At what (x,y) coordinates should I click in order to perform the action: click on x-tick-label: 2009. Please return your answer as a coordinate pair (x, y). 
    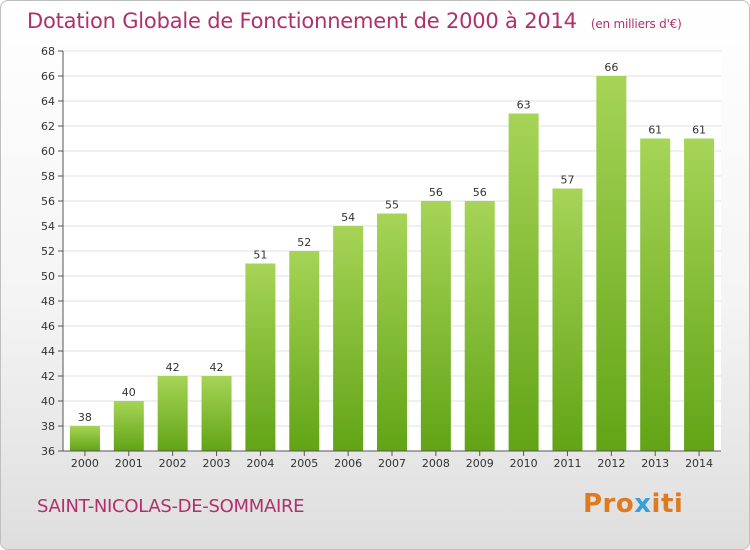
    Looking at the image, I should click on (480, 463).